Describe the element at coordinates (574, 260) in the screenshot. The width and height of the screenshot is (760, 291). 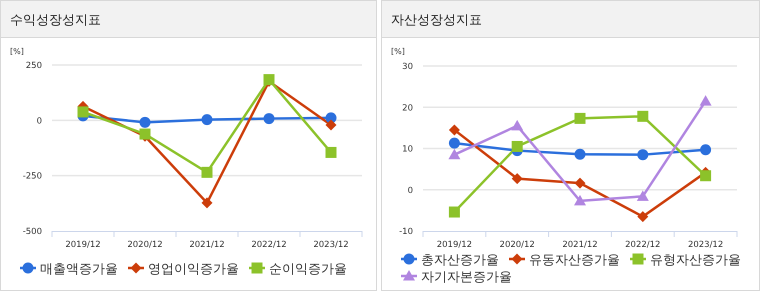
I see `legend-label: 유동자산증가율` at that location.